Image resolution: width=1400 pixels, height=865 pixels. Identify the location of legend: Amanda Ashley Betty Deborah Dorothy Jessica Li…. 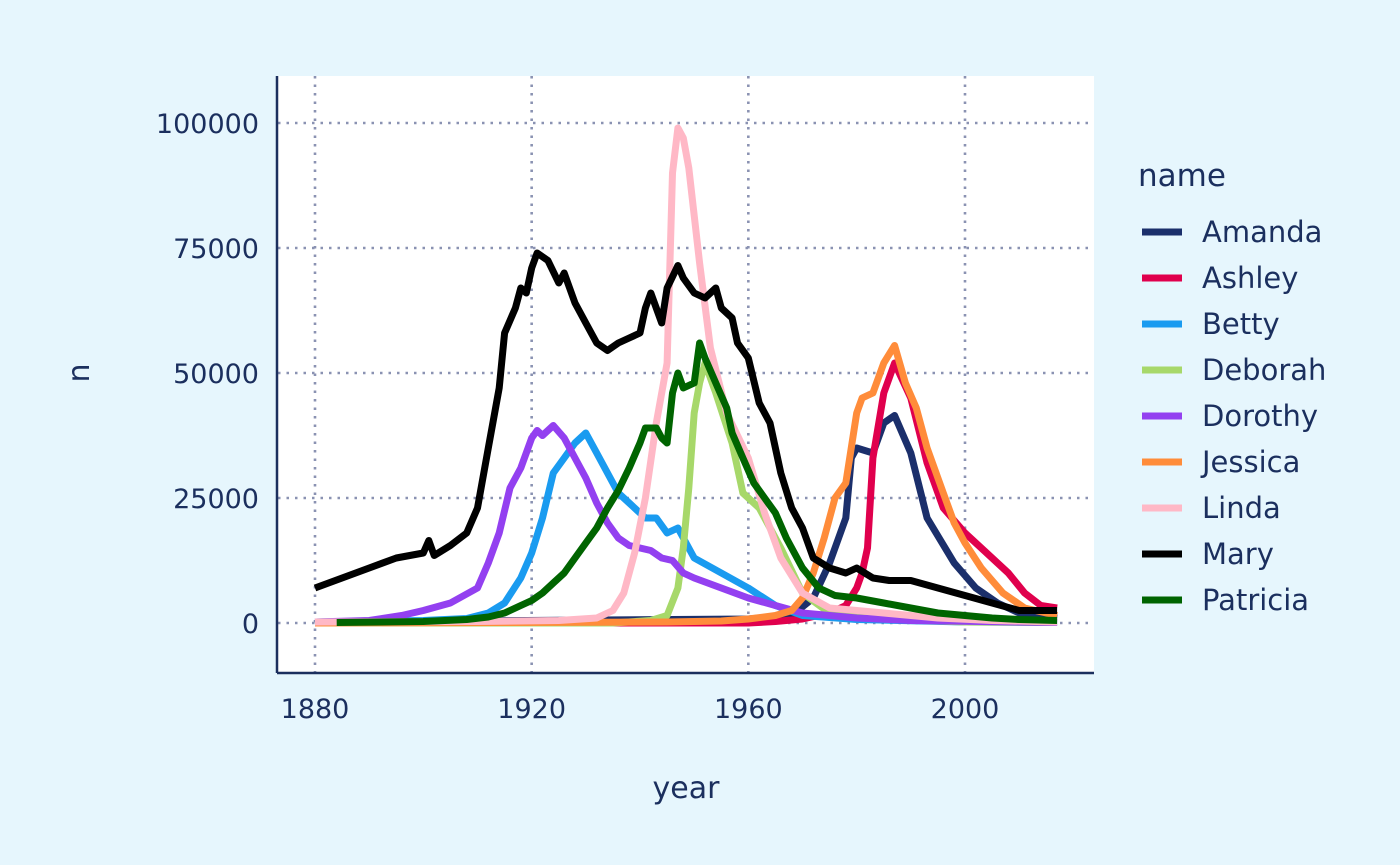
(1234, 416).